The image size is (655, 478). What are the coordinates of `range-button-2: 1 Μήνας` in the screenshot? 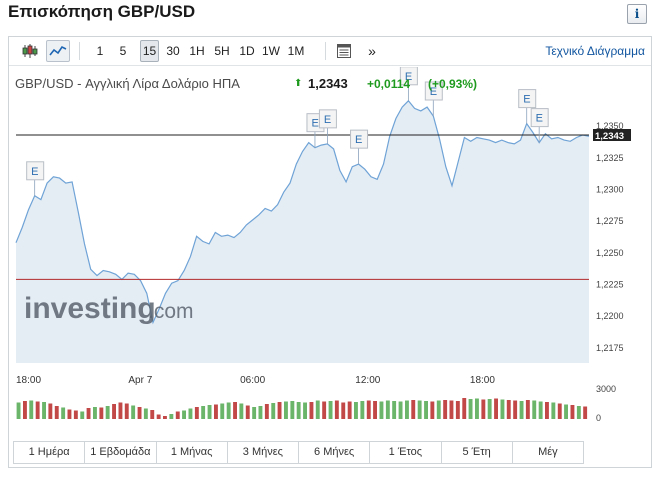 It's located at (192, 452).